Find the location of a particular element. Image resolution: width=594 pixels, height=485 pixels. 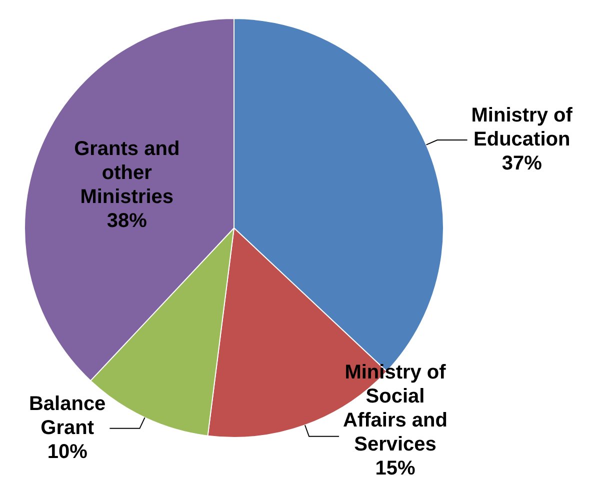

slice-label: Ministry of Social Affairs and Services is located at coordinates (395, 409).